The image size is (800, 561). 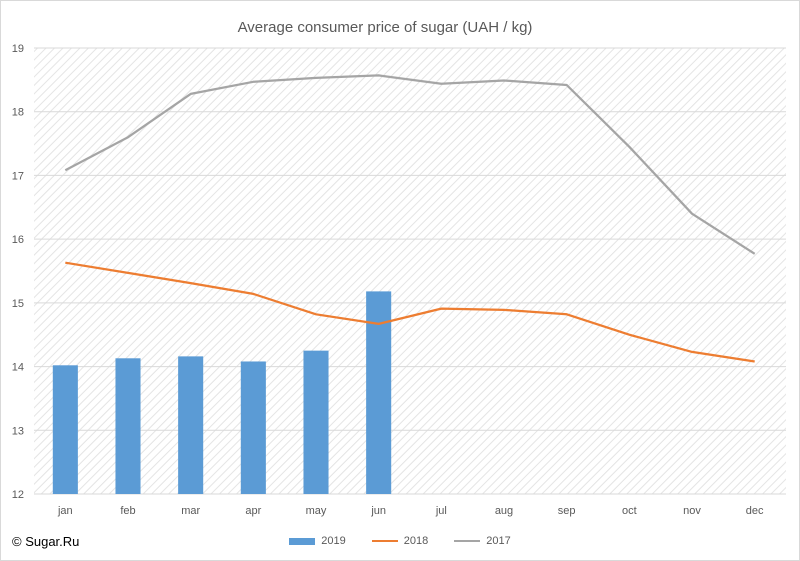 What do you see at coordinates (316, 422) in the screenshot?
I see `bar-2019-may` at bounding box center [316, 422].